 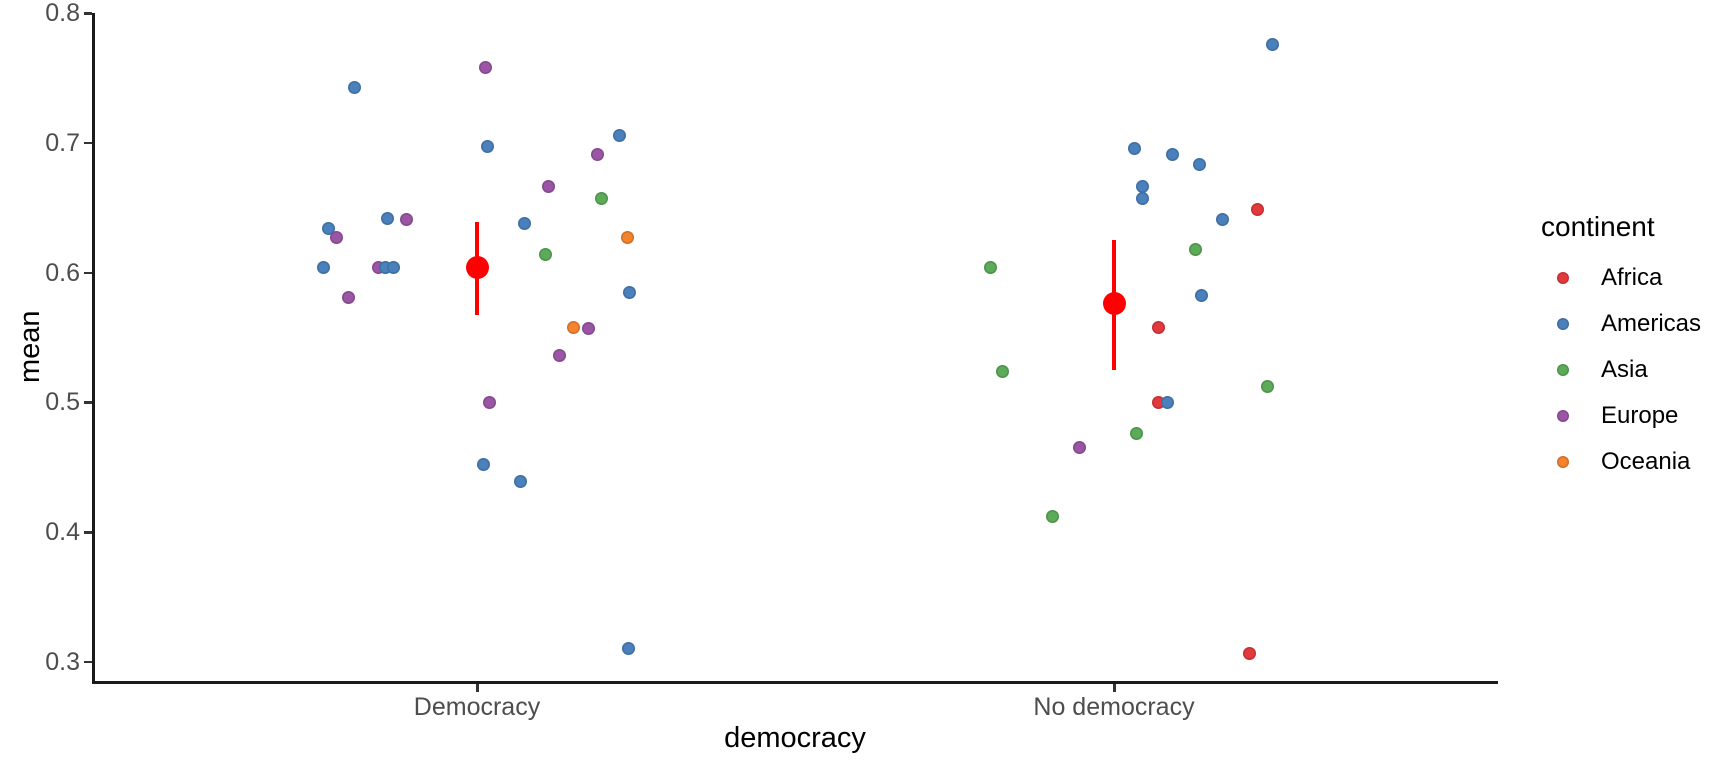 I want to click on legend-item: Europe, so click(x=1634, y=416).